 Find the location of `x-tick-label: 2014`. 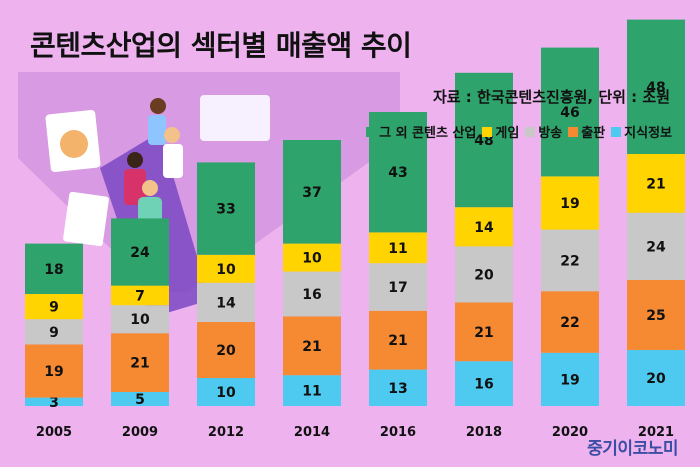

x-tick-label: 2014 is located at coordinates (312, 432).